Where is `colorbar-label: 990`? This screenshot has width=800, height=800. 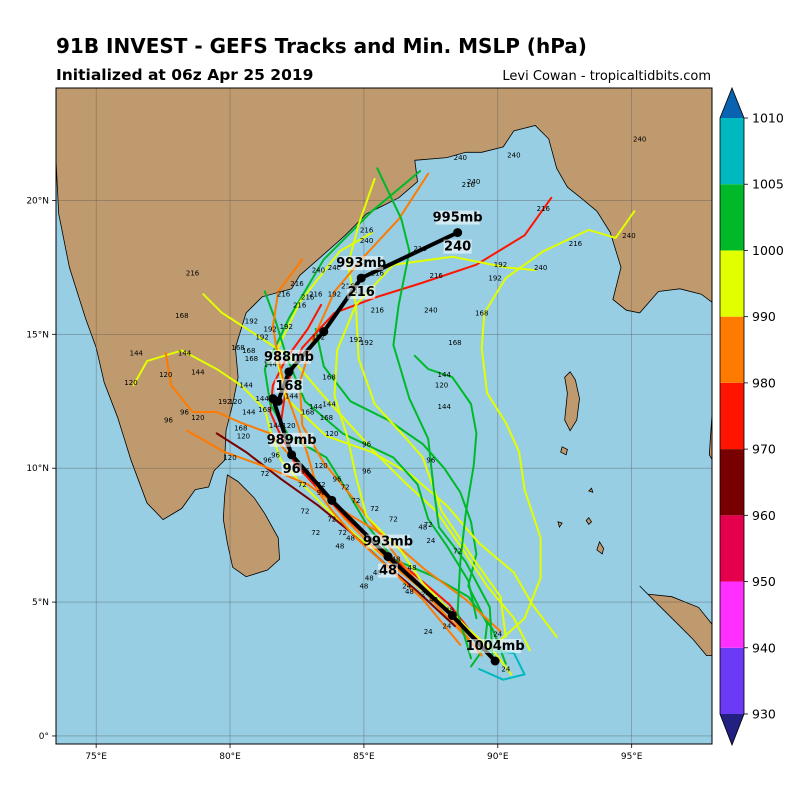
colorbar-label: 990 is located at coordinates (764, 316).